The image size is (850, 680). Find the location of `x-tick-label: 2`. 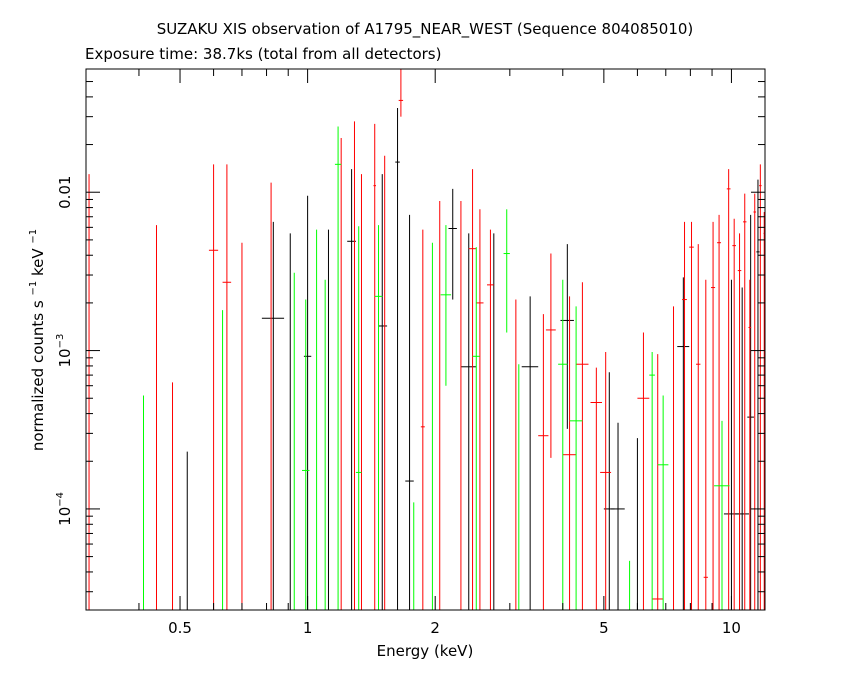

x-tick-label: 2 is located at coordinates (435, 628).